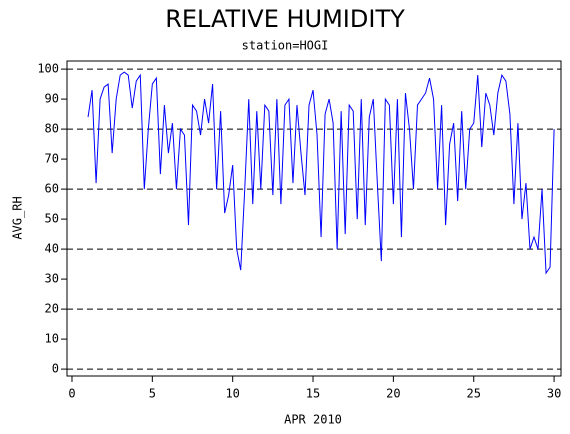  What do you see at coordinates (52, 219) in the screenshot?
I see `y-tick-label: 50` at bounding box center [52, 219].